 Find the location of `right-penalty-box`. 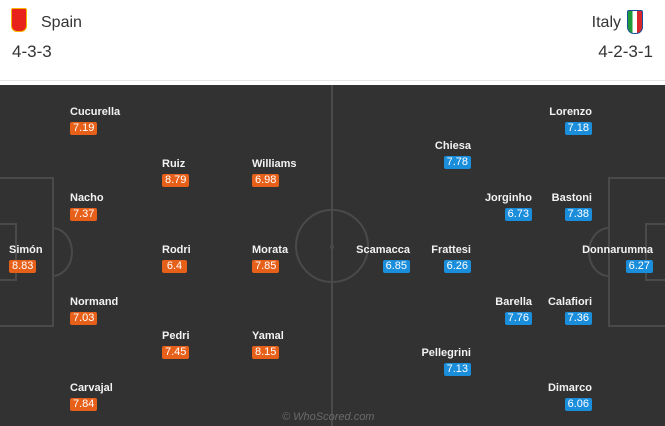

right-penalty-box is located at coordinates (636, 252).